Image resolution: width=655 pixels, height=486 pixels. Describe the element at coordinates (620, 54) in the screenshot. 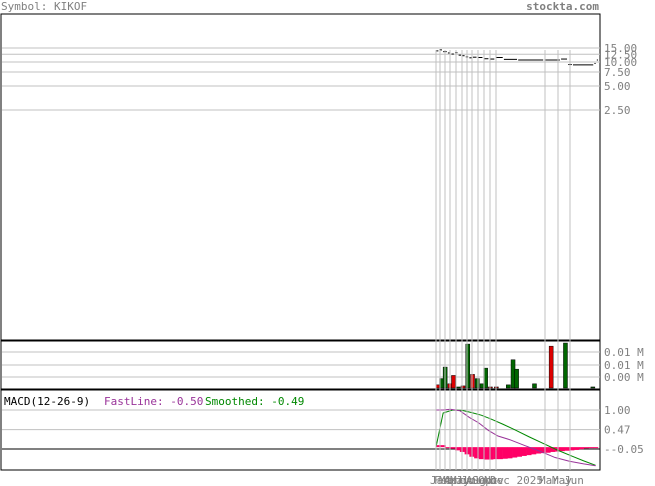

I see `price-tick-label: 12.50` at that location.